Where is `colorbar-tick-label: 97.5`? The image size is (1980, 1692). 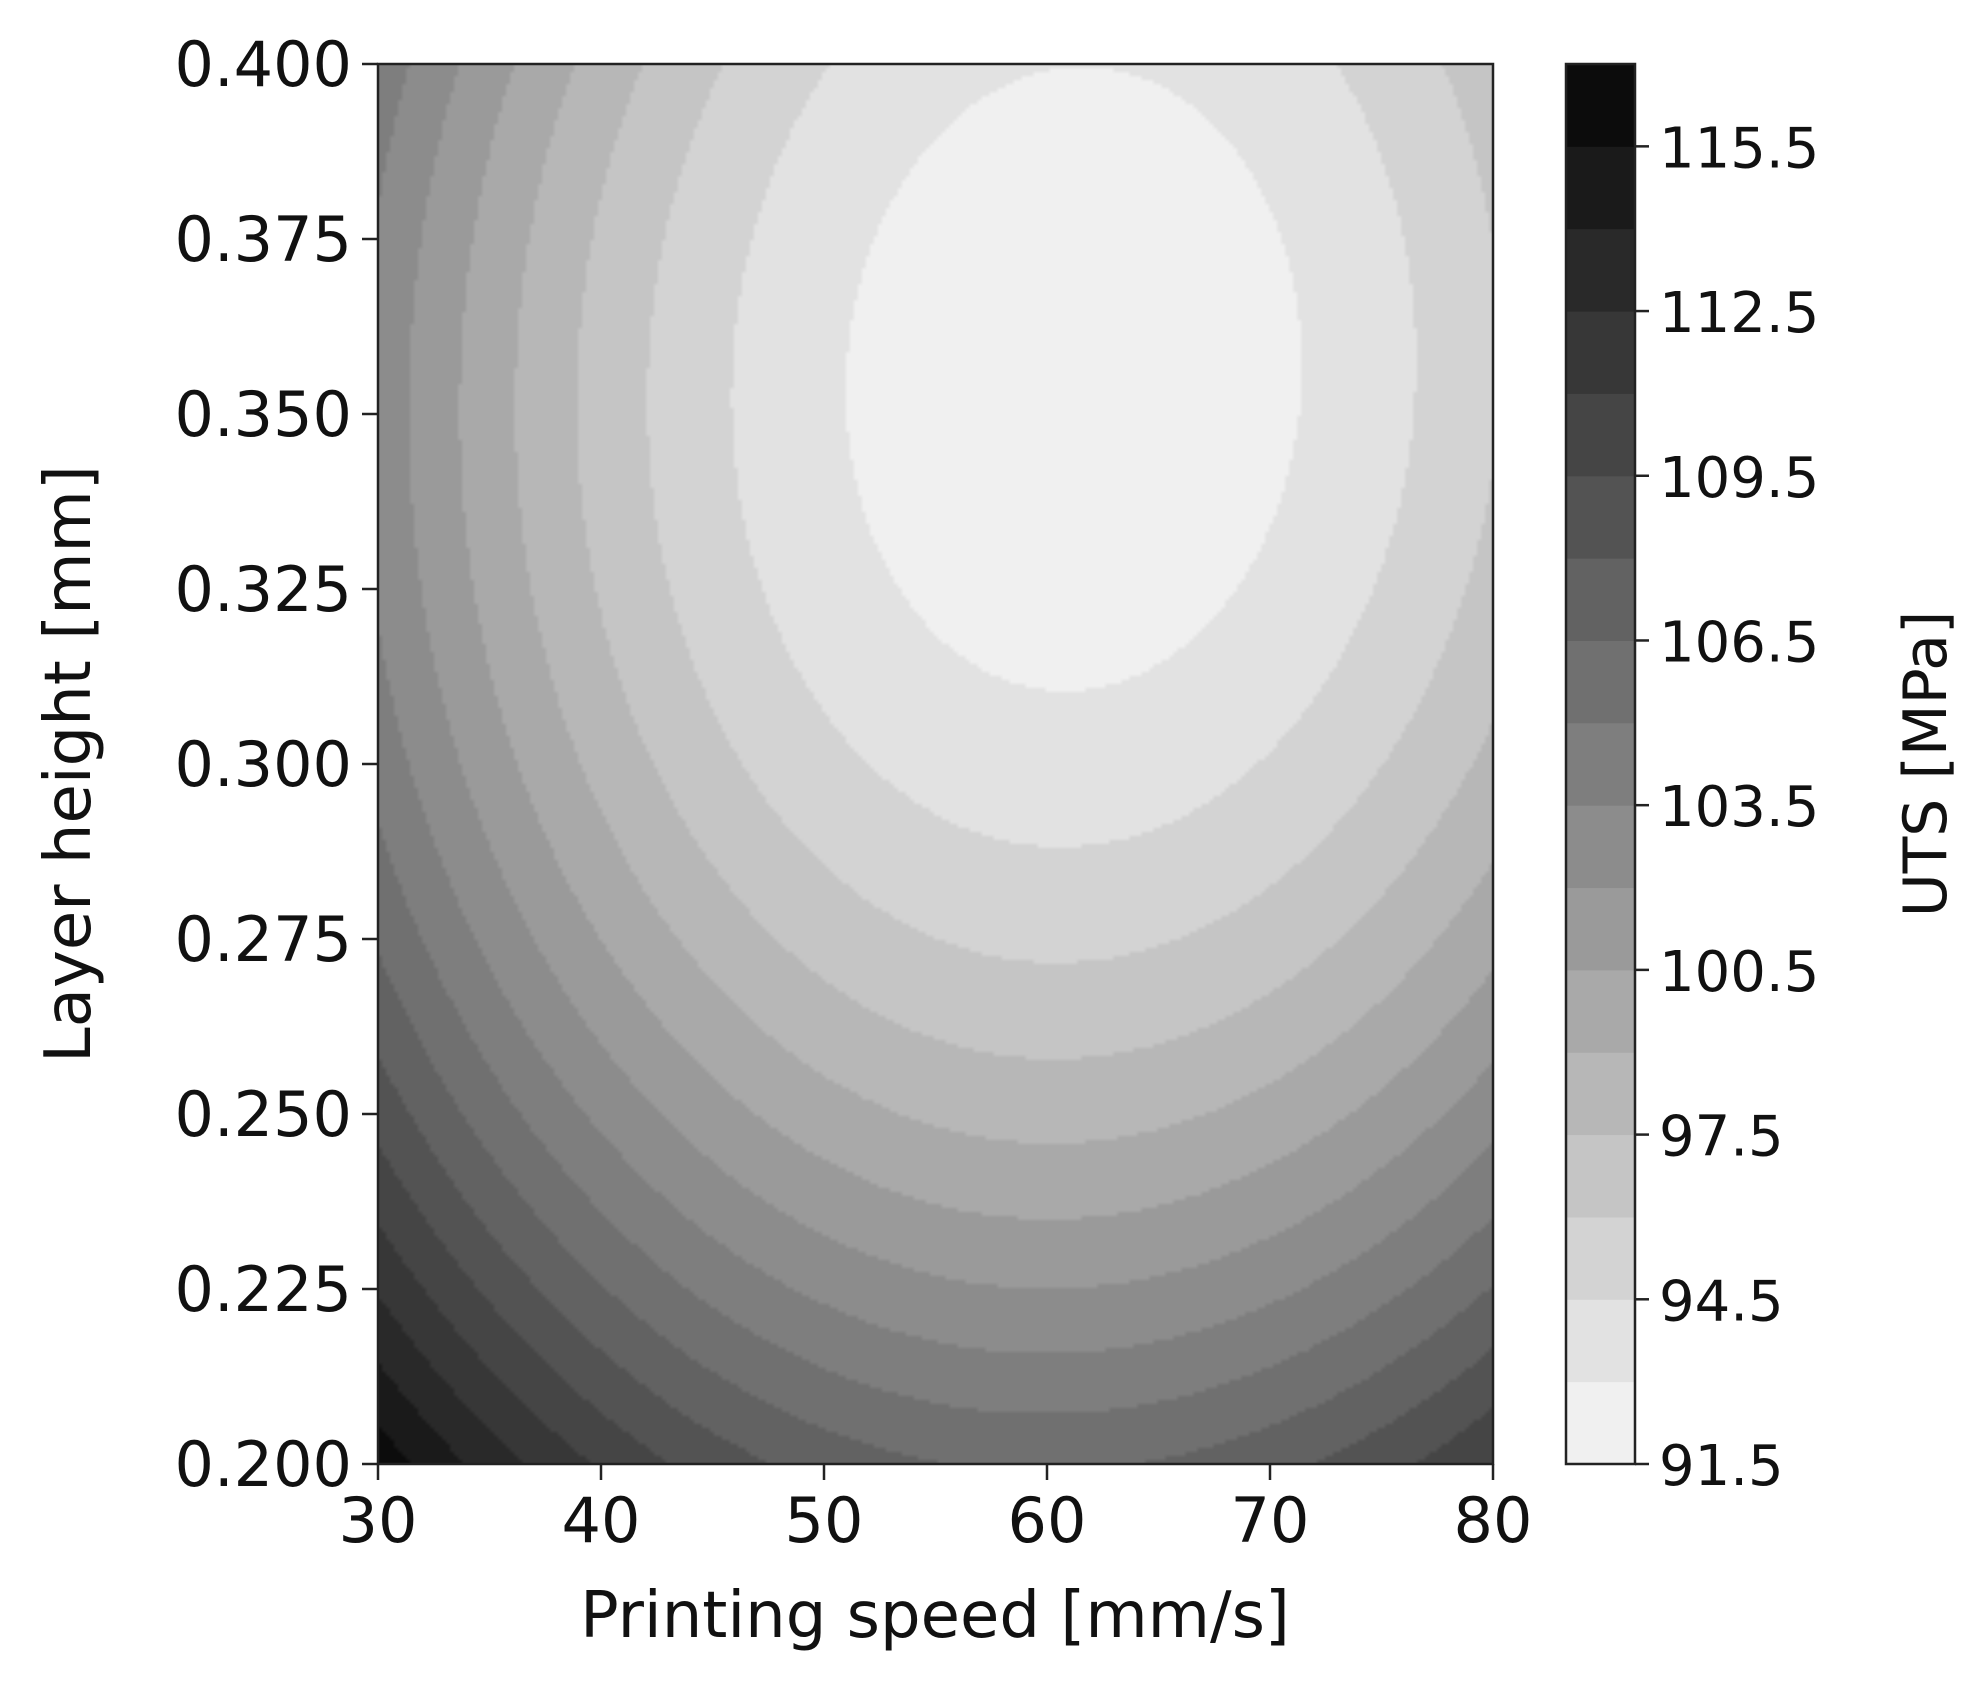 colorbar-tick-label: 97.5 is located at coordinates (1721, 1137).